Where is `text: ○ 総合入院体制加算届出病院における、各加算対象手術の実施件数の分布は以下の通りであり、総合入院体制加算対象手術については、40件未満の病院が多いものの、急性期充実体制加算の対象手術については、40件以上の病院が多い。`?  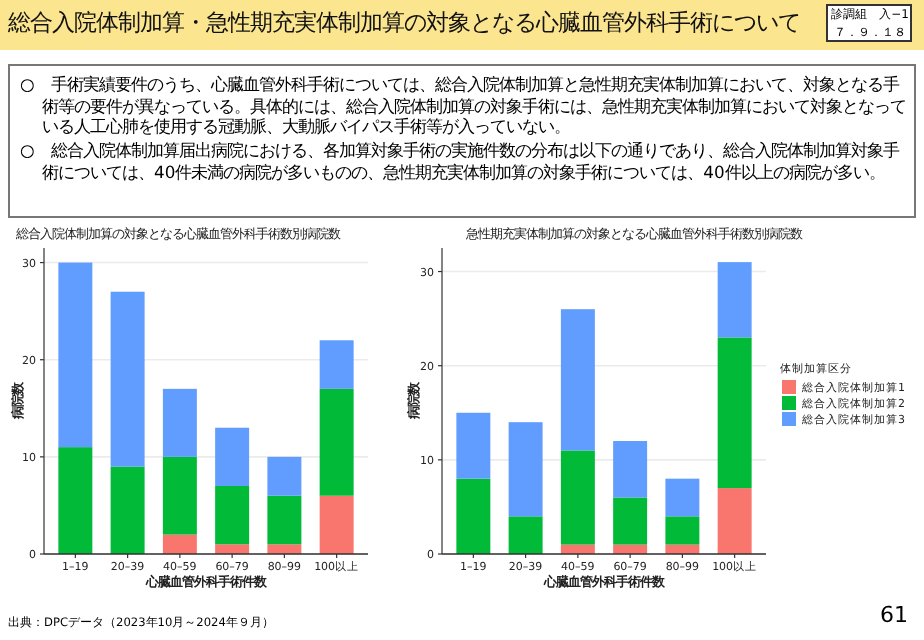 text: ○ 総合入院体制加算届出病院における、各加算対象手術の実施件数の分布は以下の通りであり、総合入院体制加算対象手術については、40件未満の病院が多いものの、急性期充実体制加算の対象手術については、40件以上の病院が多い。 is located at coordinates (460, 161).